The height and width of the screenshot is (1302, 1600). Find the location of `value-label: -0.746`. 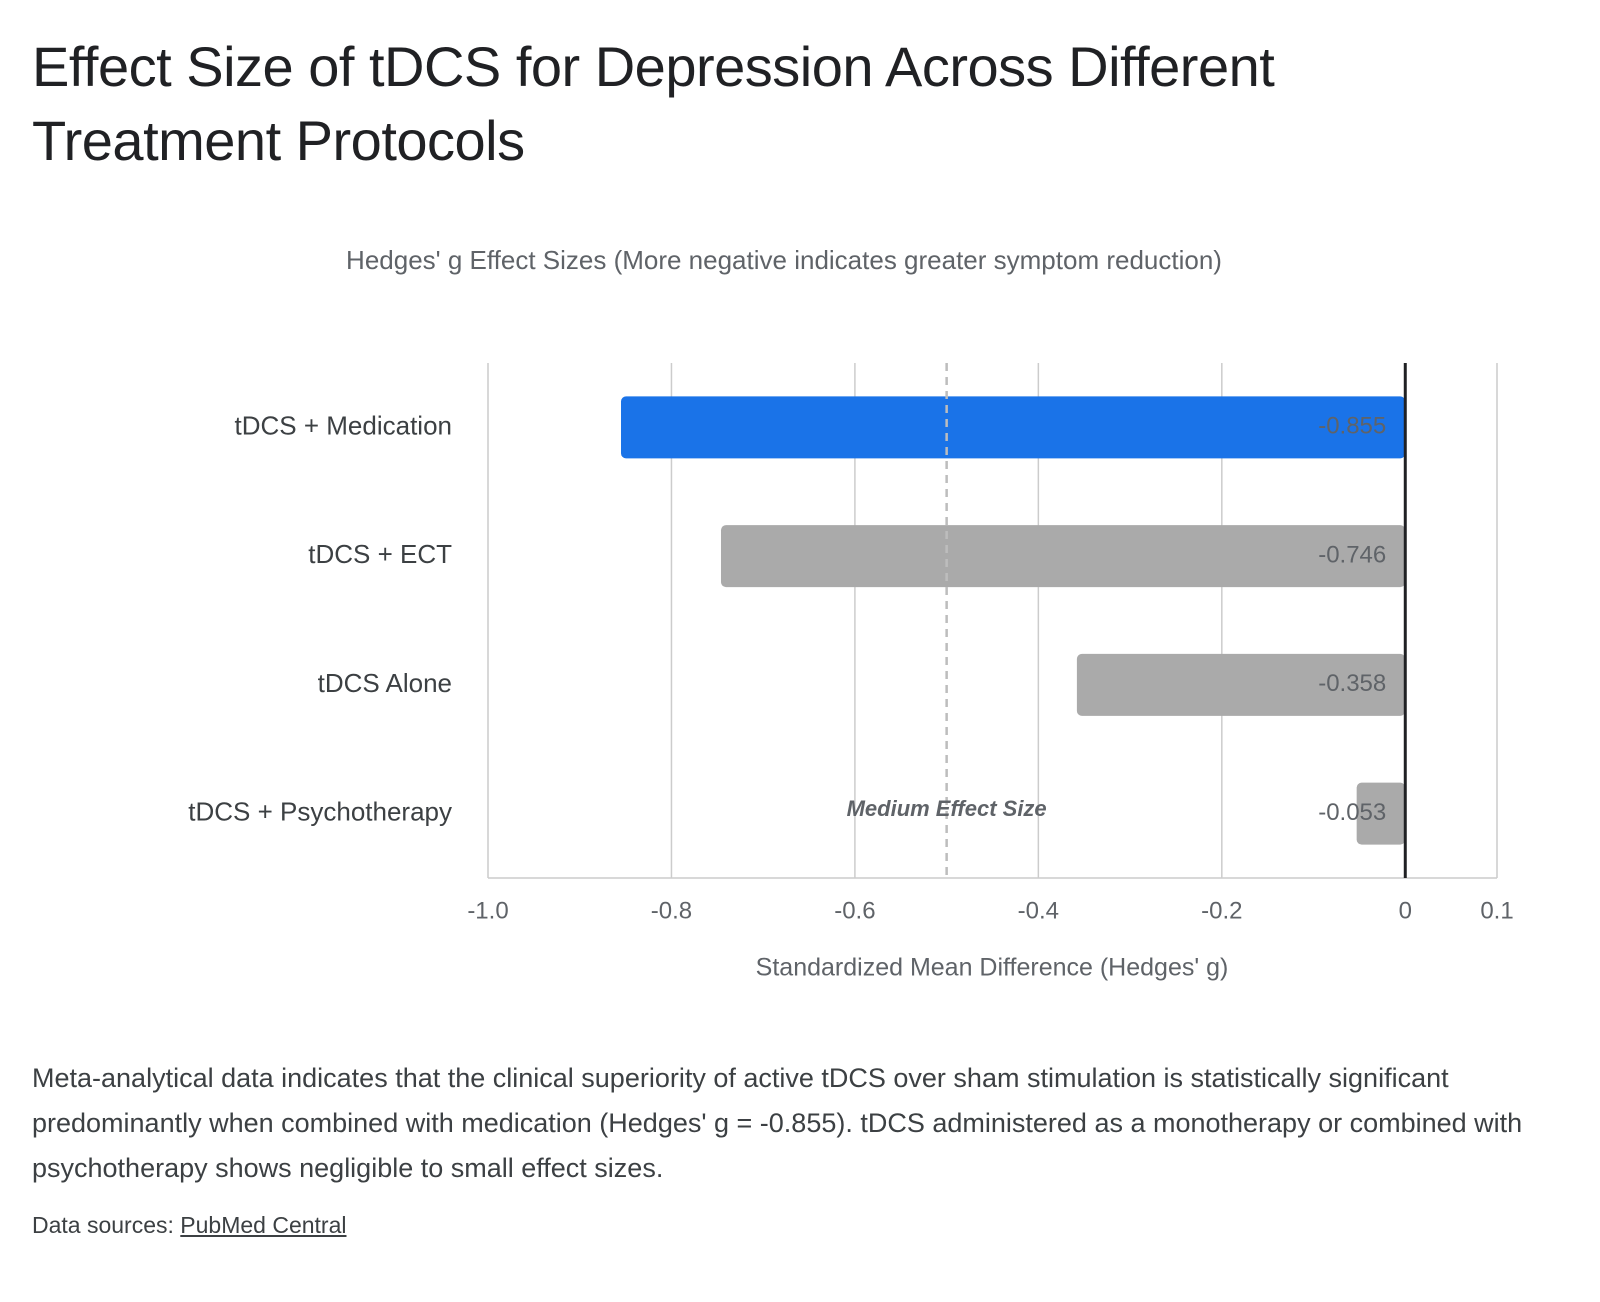

value-label: -0.746 is located at coordinates (1352, 554).